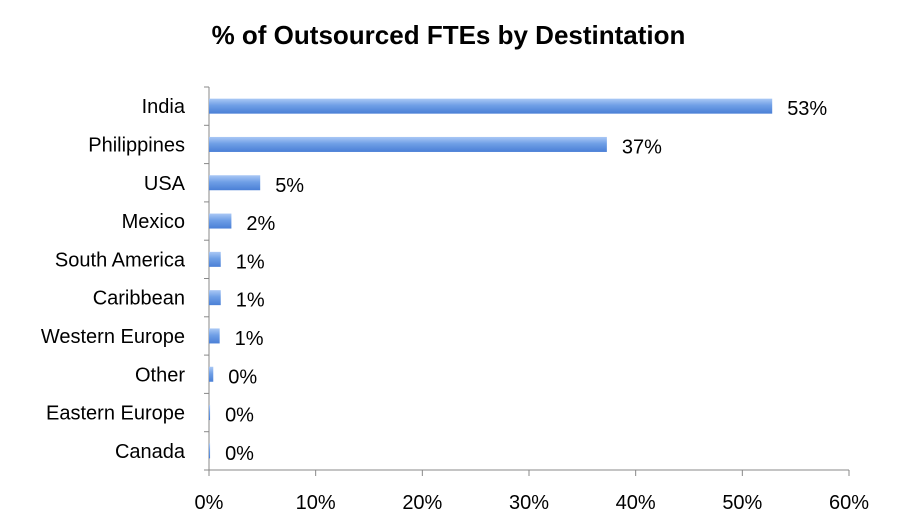  What do you see at coordinates (139, 299) in the screenshot?
I see `category-label: Caribbean` at bounding box center [139, 299].